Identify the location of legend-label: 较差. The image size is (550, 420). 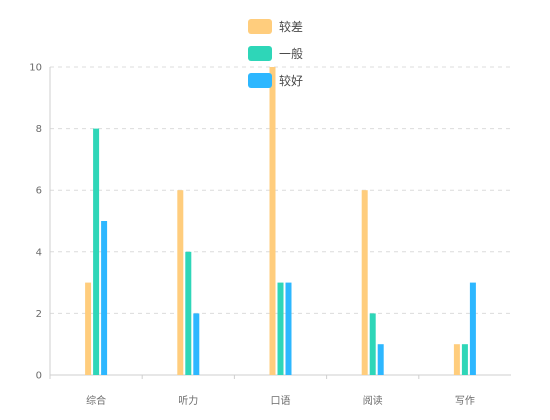
(291, 26).